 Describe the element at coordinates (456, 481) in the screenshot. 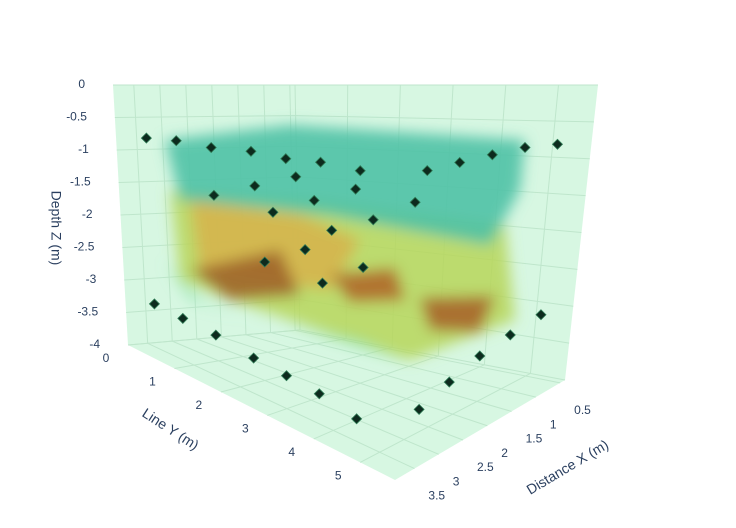

I see `x-tick-label: 3` at that location.